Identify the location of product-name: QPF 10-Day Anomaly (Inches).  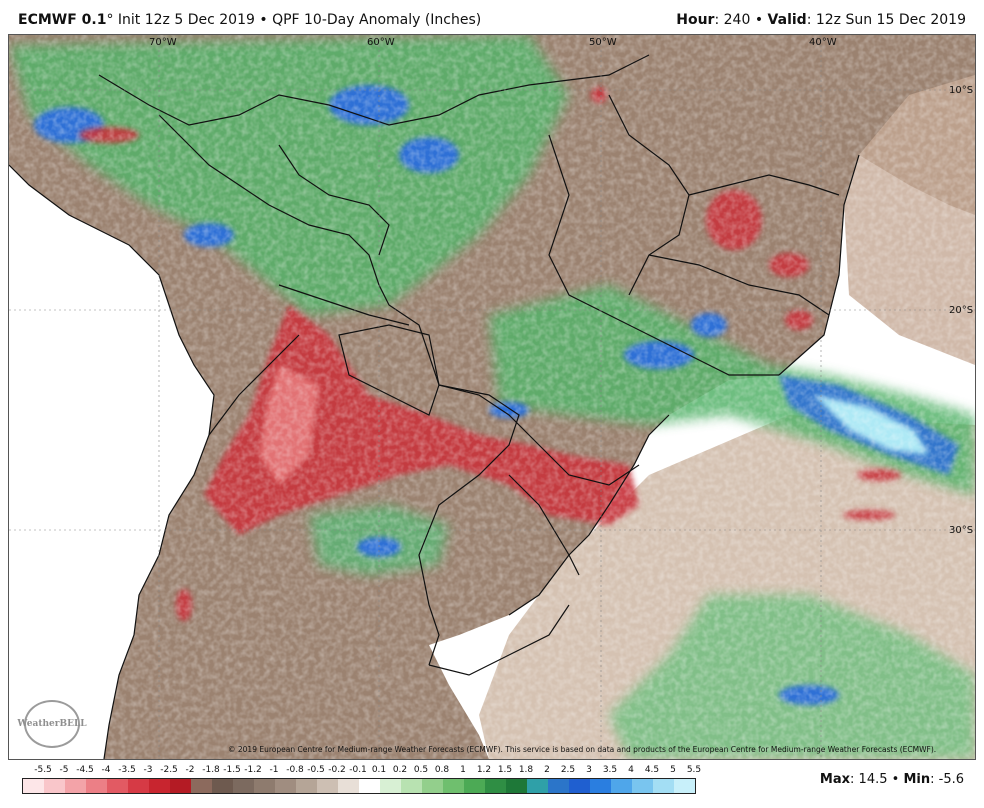
(377, 20).